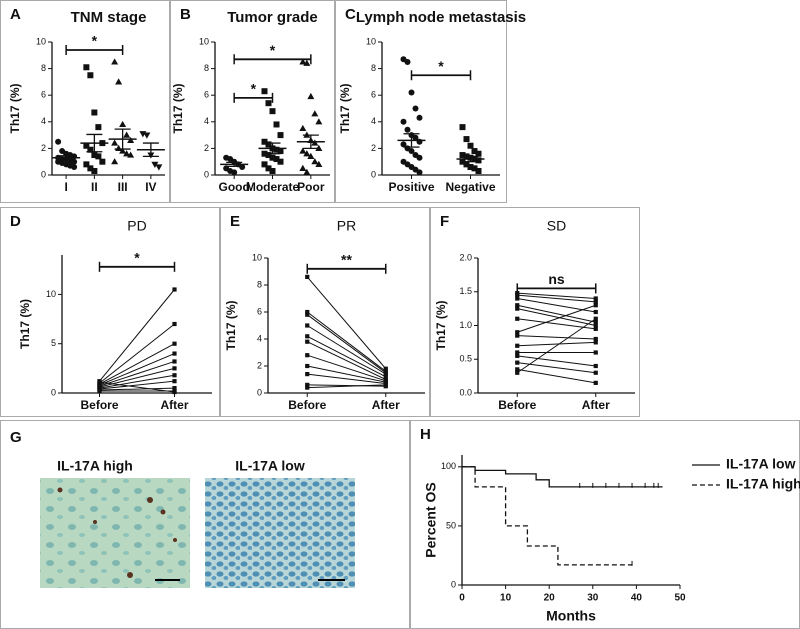  What do you see at coordinates (556, 226) in the screenshot?
I see `chart-title: SD` at bounding box center [556, 226].